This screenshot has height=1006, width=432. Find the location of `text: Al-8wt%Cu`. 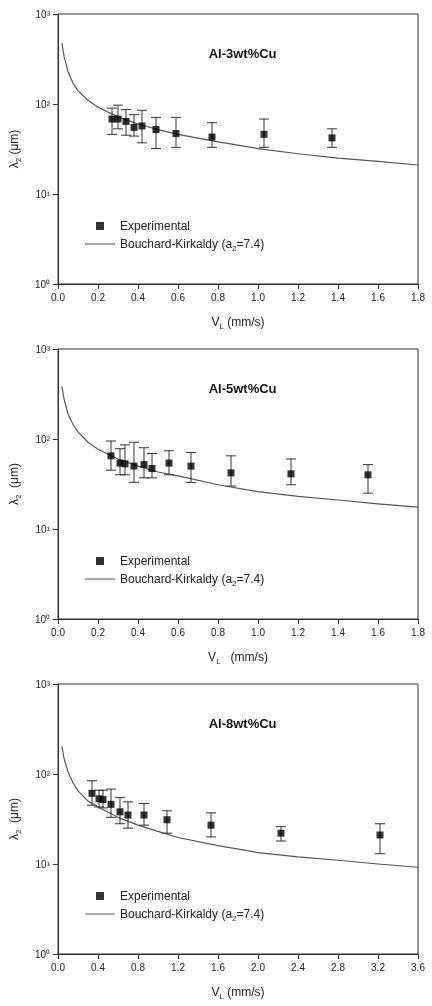

text: Al-8wt%Cu is located at coordinates (242, 723).